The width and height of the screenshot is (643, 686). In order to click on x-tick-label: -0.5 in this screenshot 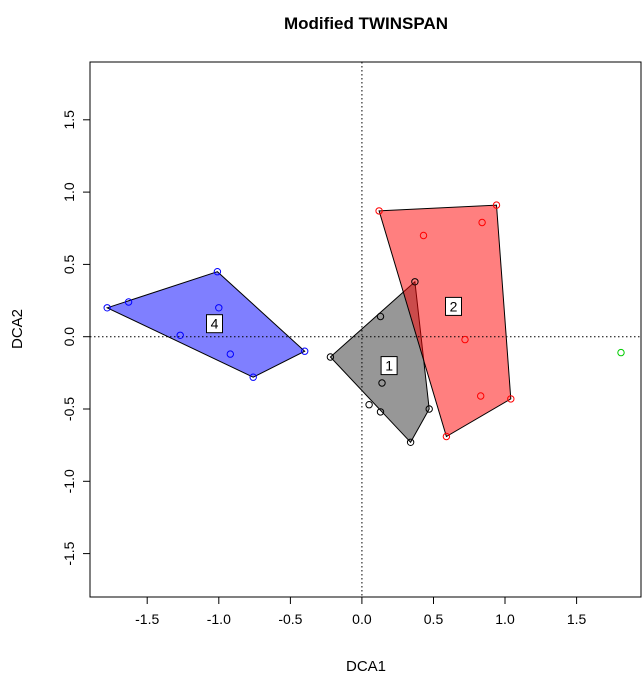, I will do `click(290, 619)`.